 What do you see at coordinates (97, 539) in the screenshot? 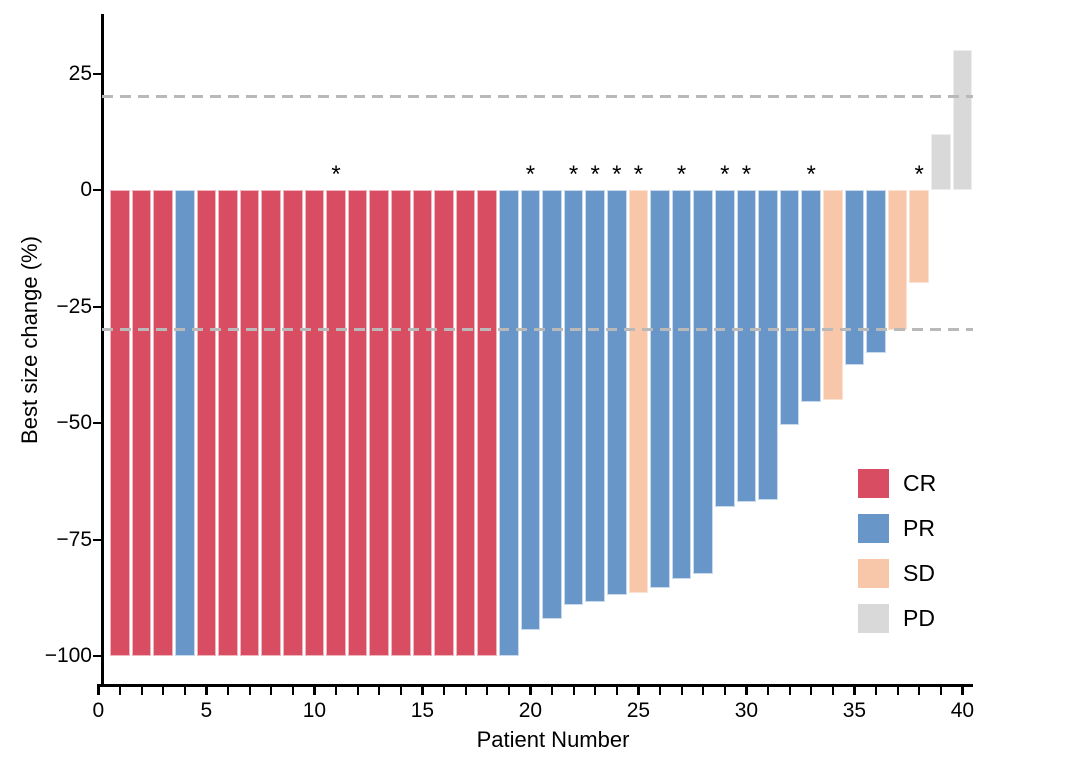
I see `y-tick--75` at bounding box center [97, 539].